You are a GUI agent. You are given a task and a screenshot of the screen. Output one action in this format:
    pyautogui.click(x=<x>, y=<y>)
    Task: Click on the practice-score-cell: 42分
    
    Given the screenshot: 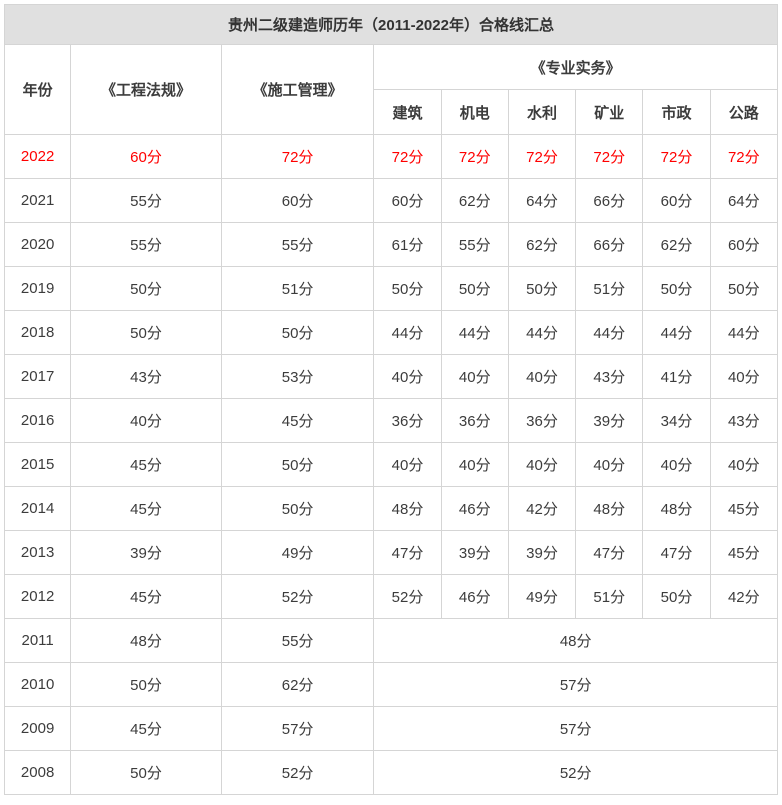 What is the action you would take?
    pyautogui.click(x=542, y=508)
    